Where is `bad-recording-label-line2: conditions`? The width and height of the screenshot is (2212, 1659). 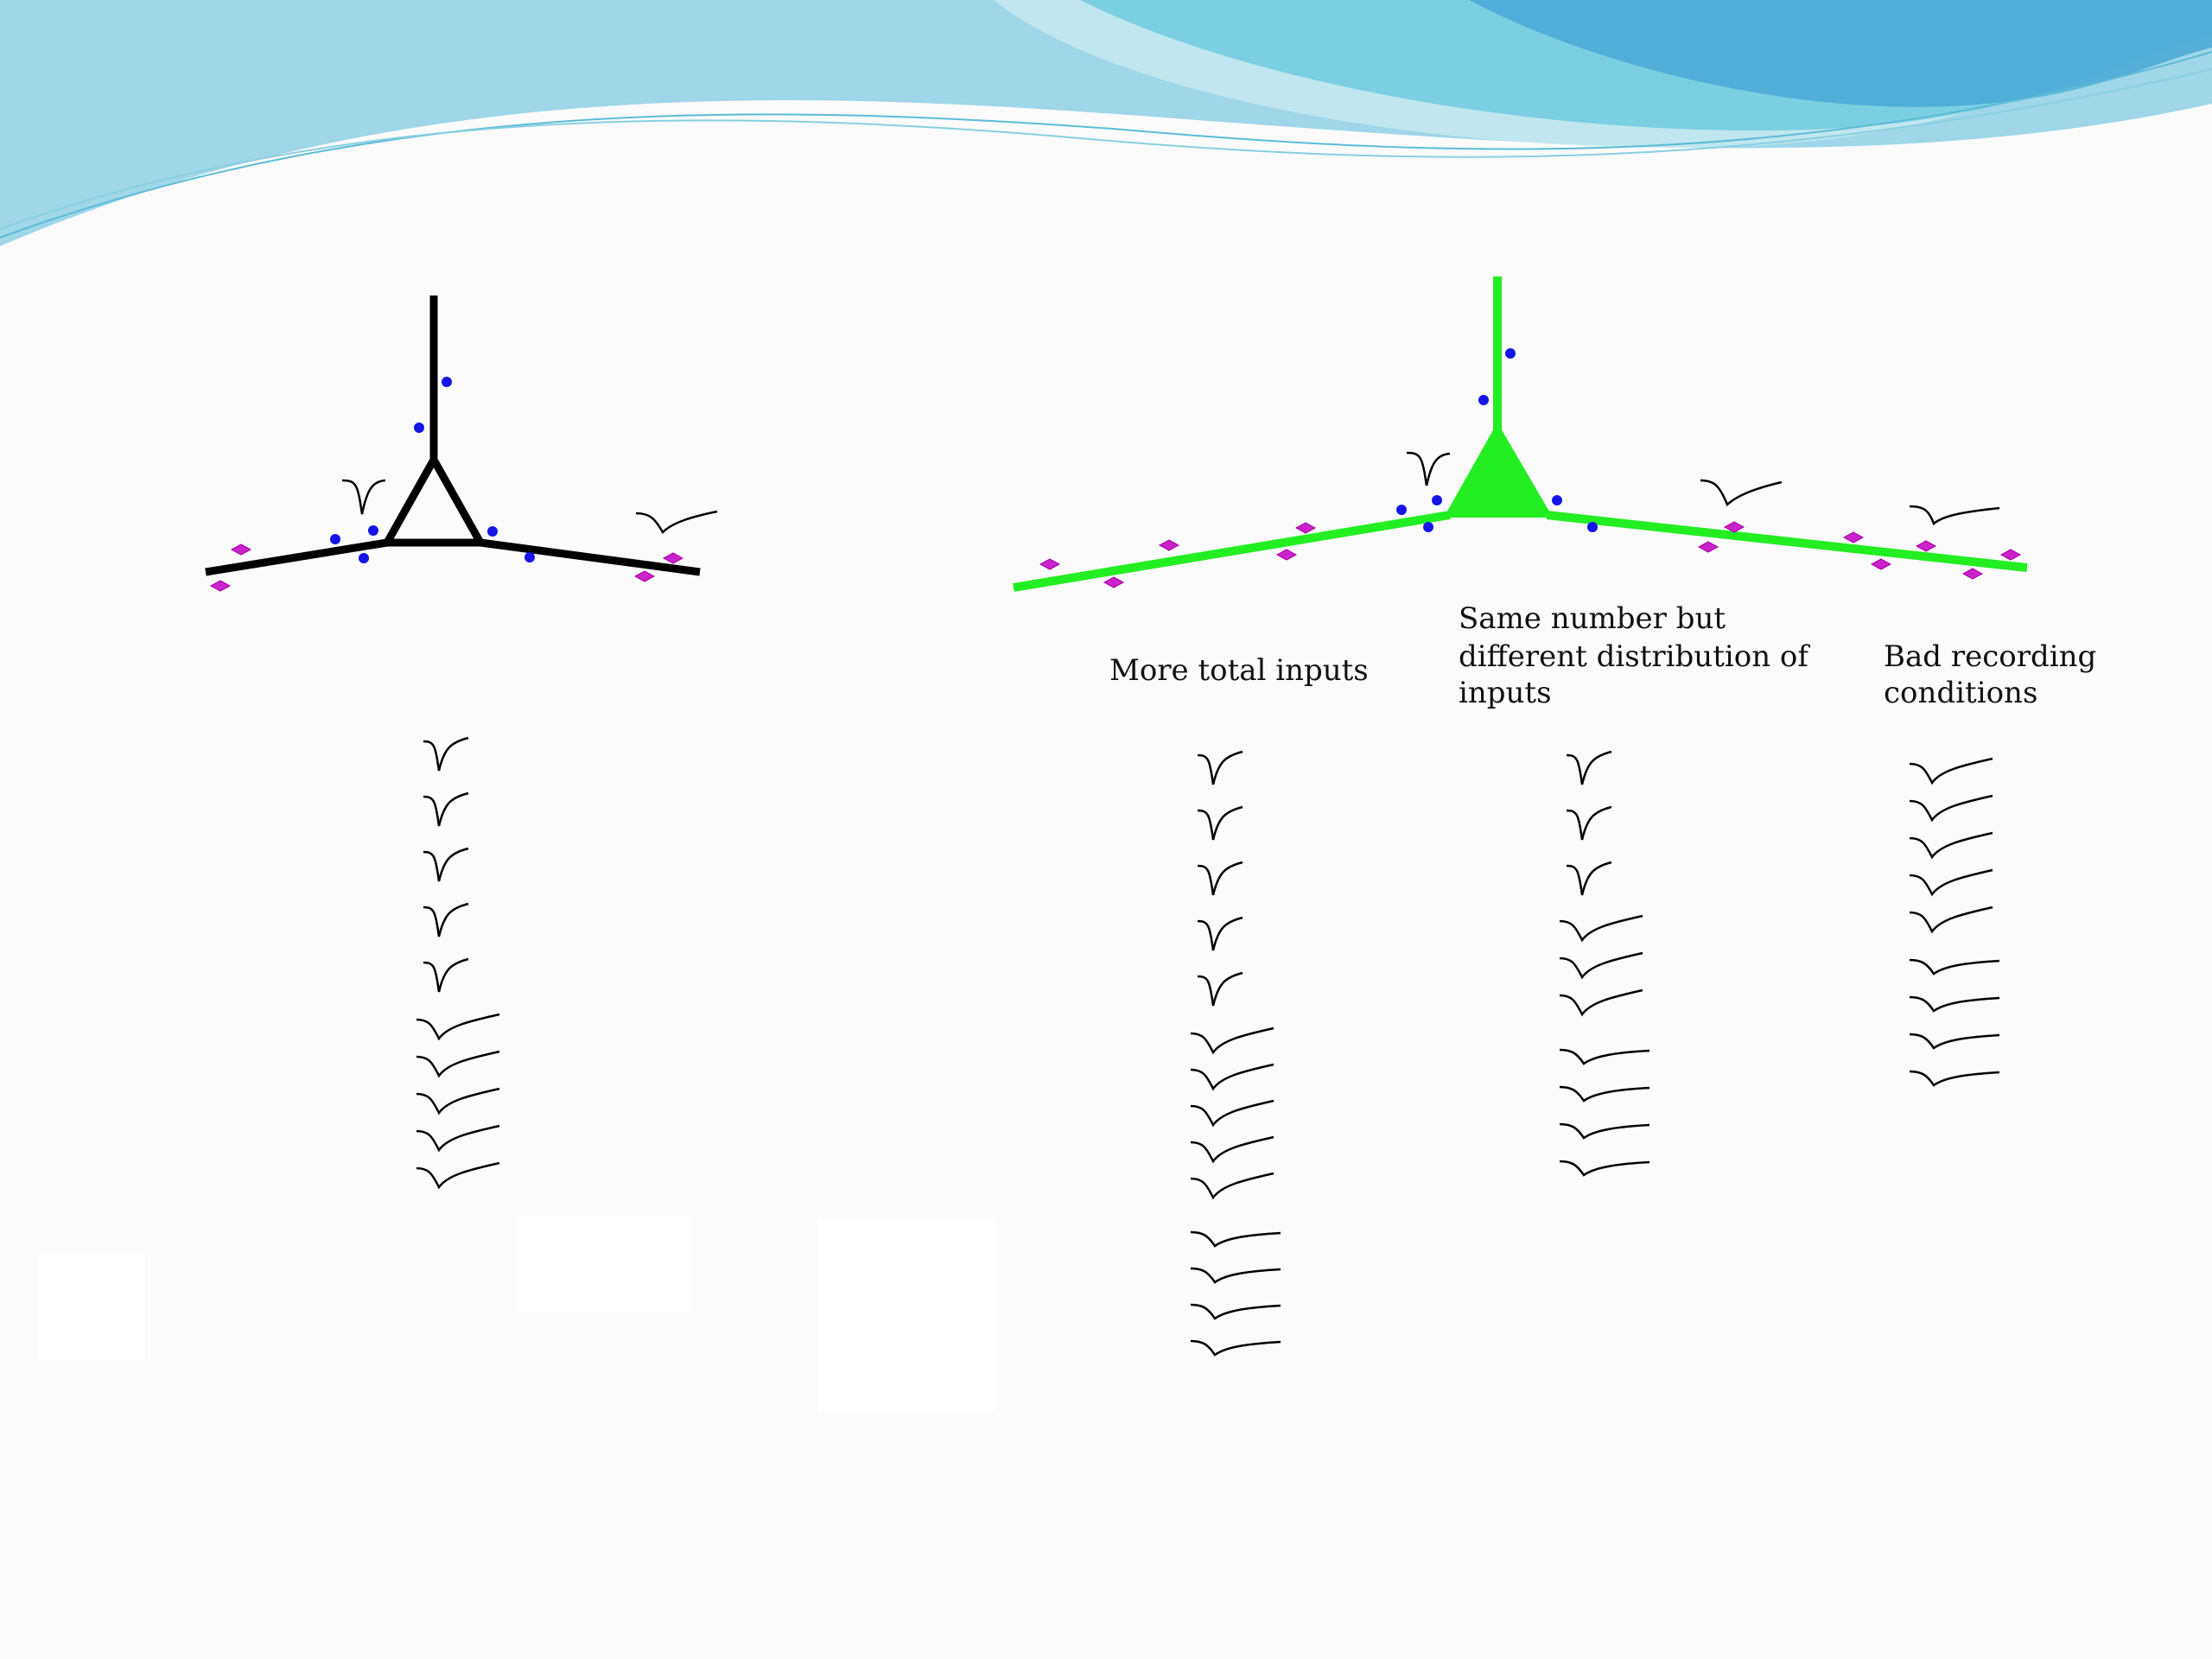 bad-recording-label-line2: conditions is located at coordinates (1961, 693).